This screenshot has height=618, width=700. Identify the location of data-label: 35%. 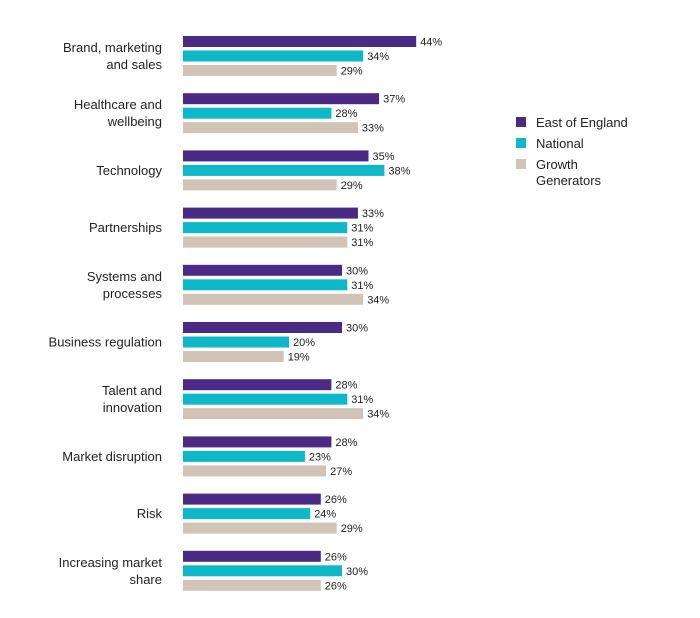
(384, 157).